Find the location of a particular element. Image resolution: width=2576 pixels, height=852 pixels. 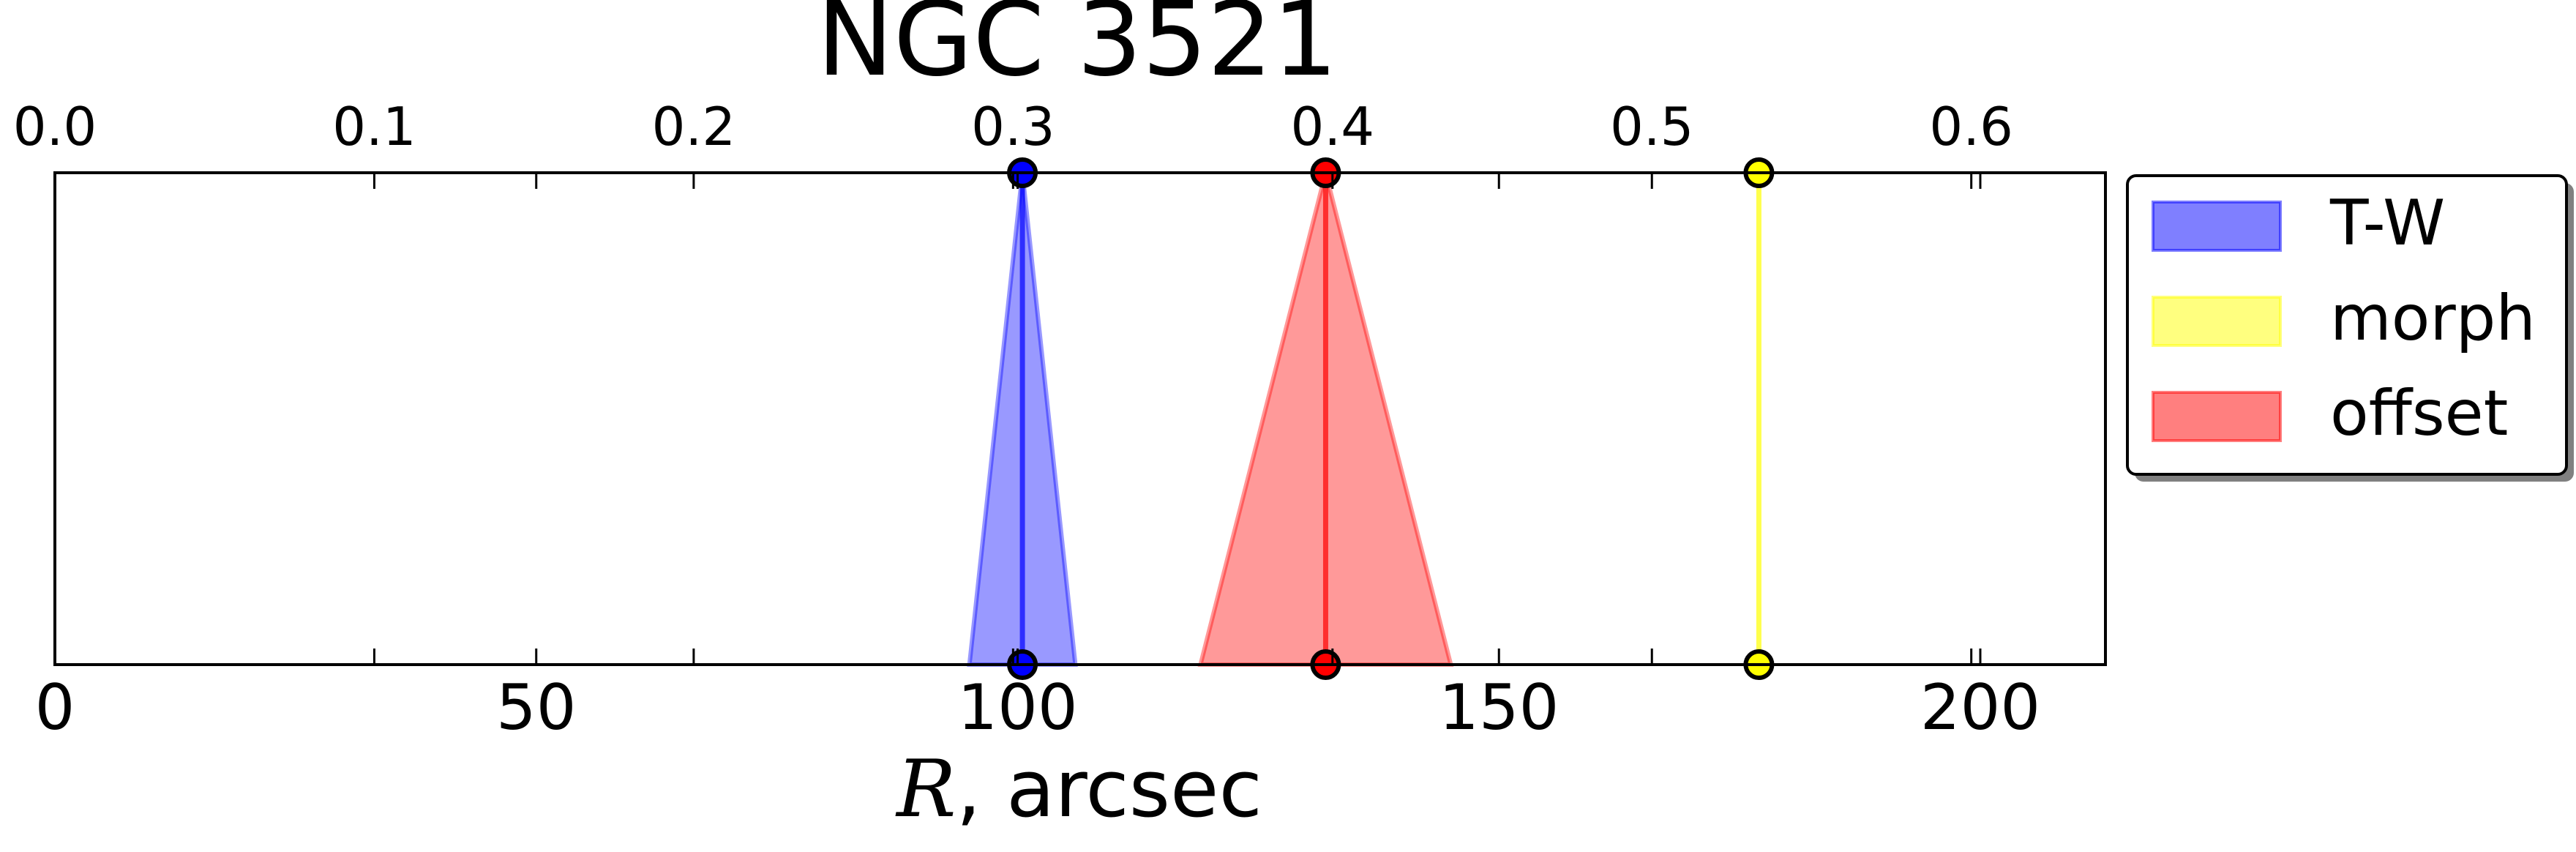

x-tick-label-100: 100 is located at coordinates (1017, 707).